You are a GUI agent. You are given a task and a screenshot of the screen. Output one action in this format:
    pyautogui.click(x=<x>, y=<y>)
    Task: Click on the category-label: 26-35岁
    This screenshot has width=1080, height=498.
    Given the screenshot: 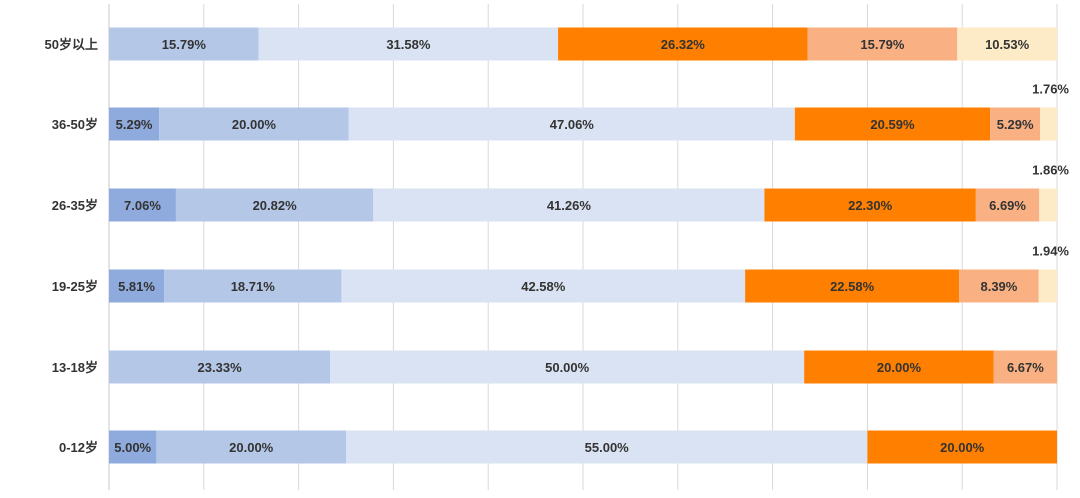 What is the action you would take?
    pyautogui.click(x=75, y=205)
    